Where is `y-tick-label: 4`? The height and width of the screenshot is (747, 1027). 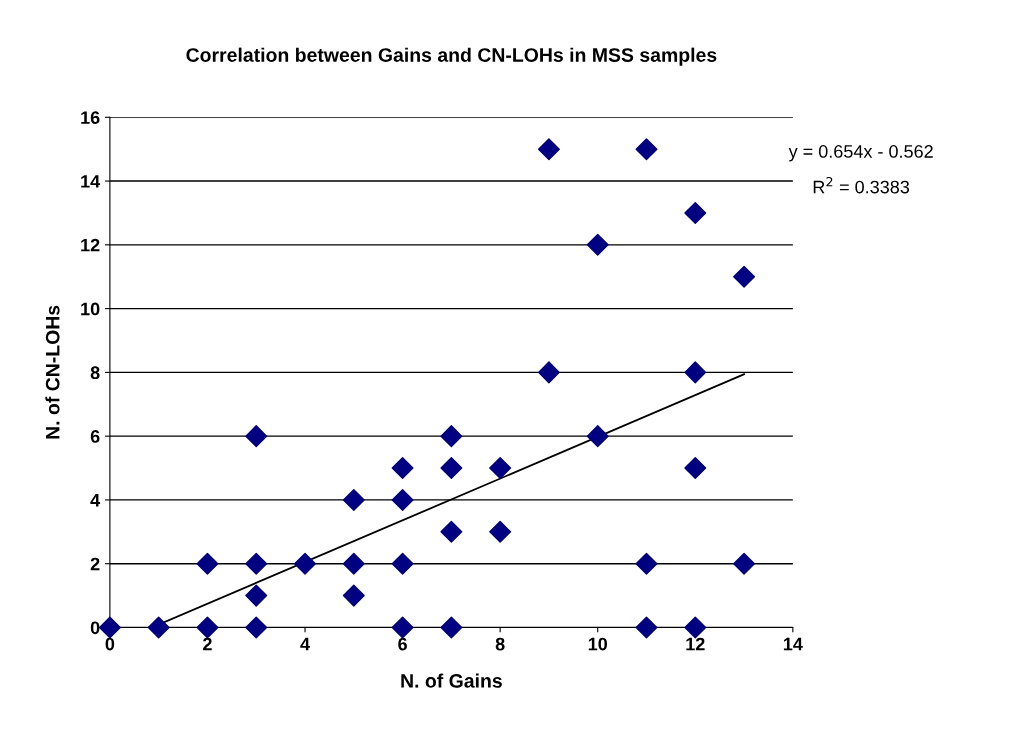
y-tick-label: 4 is located at coordinates (95, 500).